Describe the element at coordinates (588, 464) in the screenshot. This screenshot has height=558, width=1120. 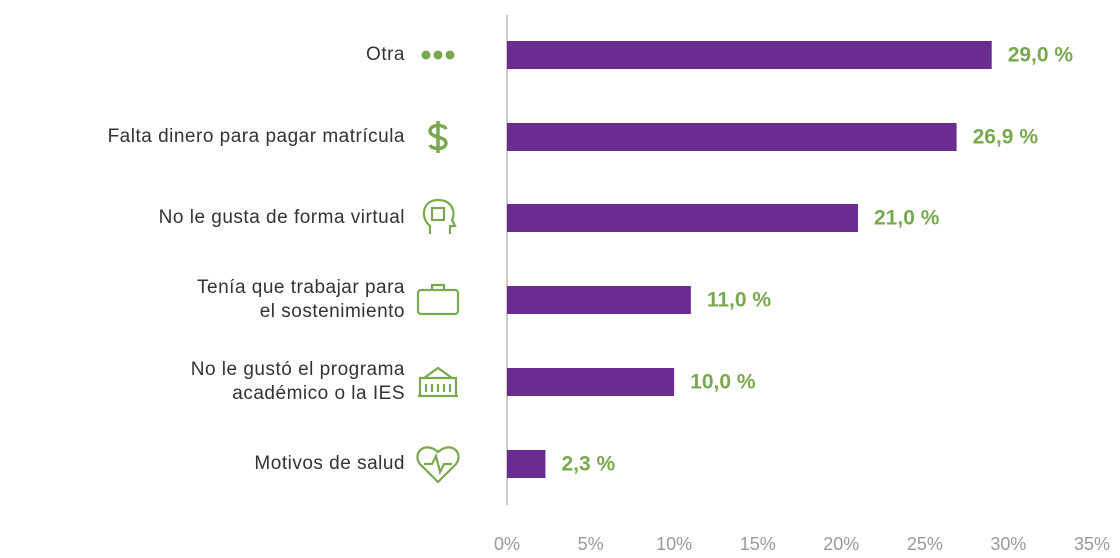
I see `value-label: 2,3 %` at that location.